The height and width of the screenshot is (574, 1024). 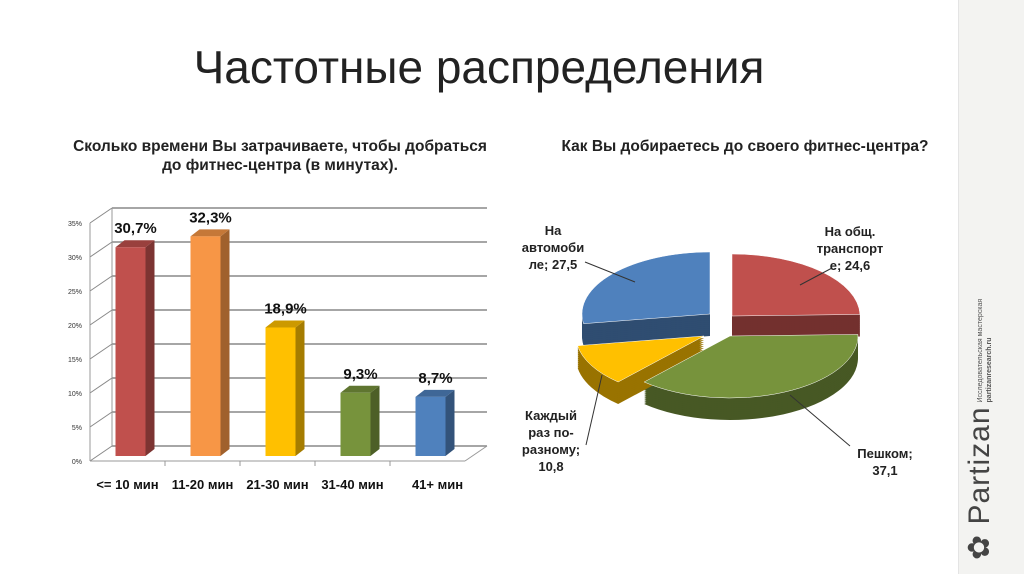 What do you see at coordinates (850, 231) in the screenshot?
I see `pie-label: На общ.` at bounding box center [850, 231].